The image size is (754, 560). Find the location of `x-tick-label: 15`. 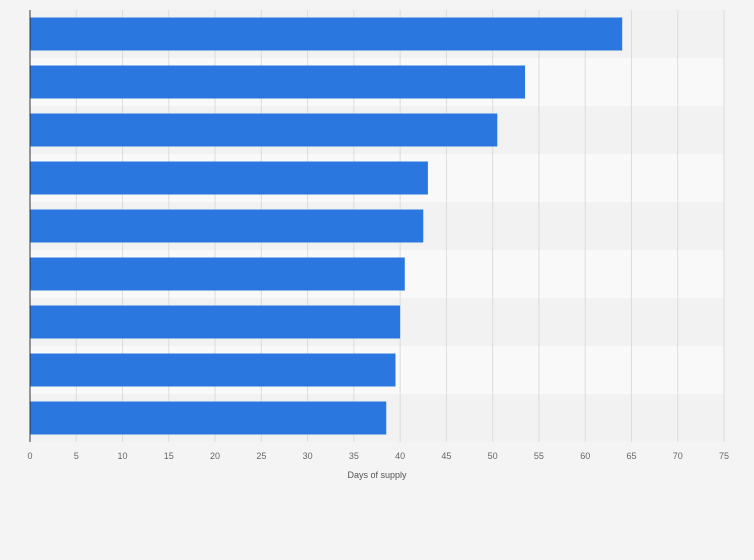

x-tick-label: 15 is located at coordinates (169, 456).